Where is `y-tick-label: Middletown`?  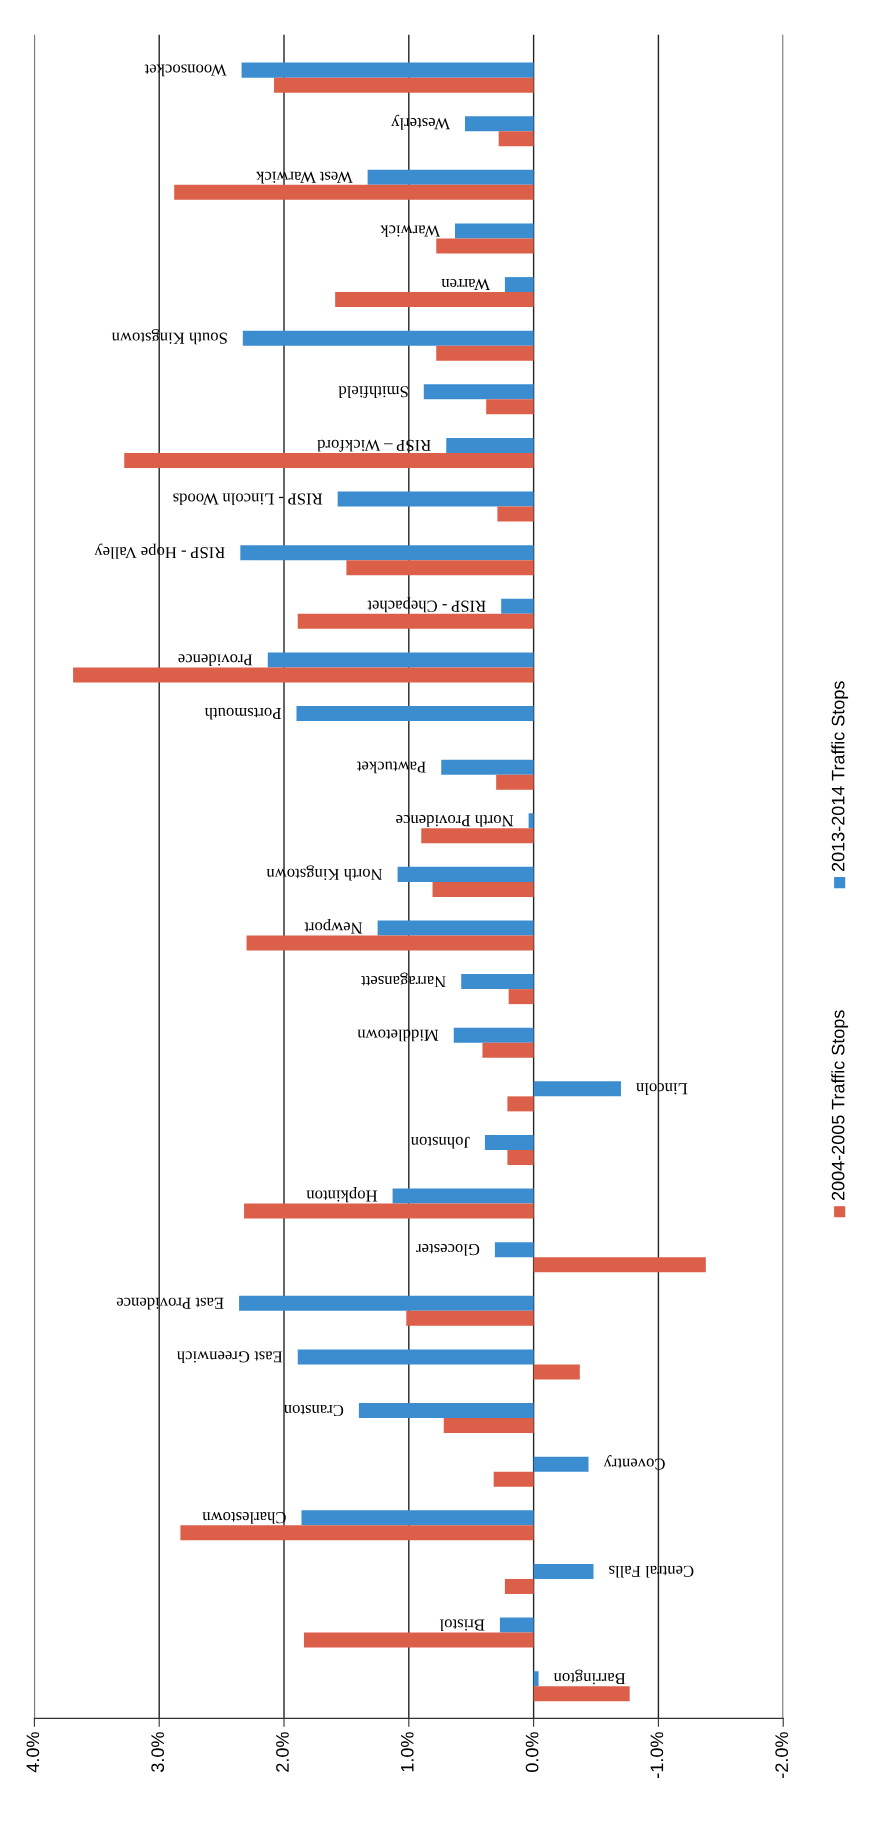
y-tick-label: Middletown is located at coordinates (398, 1035).